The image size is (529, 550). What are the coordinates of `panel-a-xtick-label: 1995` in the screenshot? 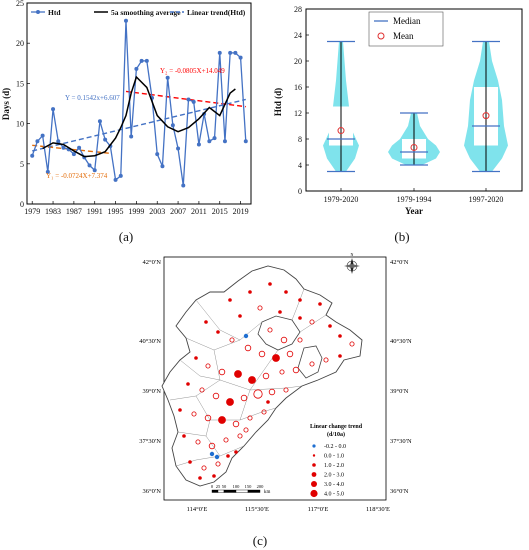 It's located at (116, 211).